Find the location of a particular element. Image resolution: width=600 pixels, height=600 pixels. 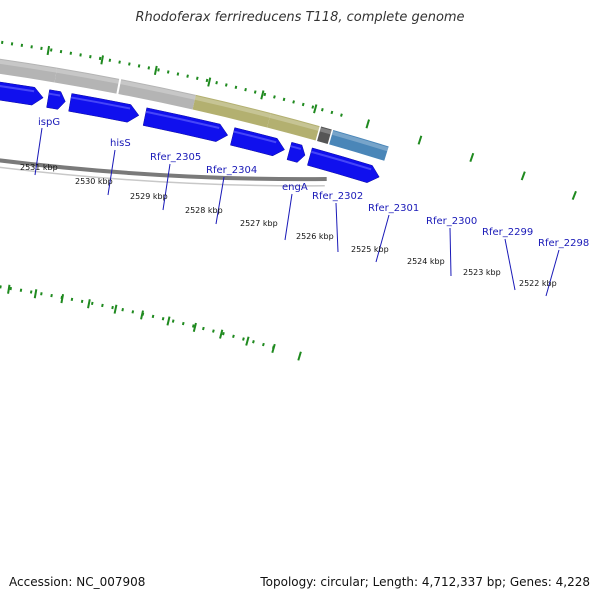

kbp-label: 2530 kbp is located at coordinates (94, 181).